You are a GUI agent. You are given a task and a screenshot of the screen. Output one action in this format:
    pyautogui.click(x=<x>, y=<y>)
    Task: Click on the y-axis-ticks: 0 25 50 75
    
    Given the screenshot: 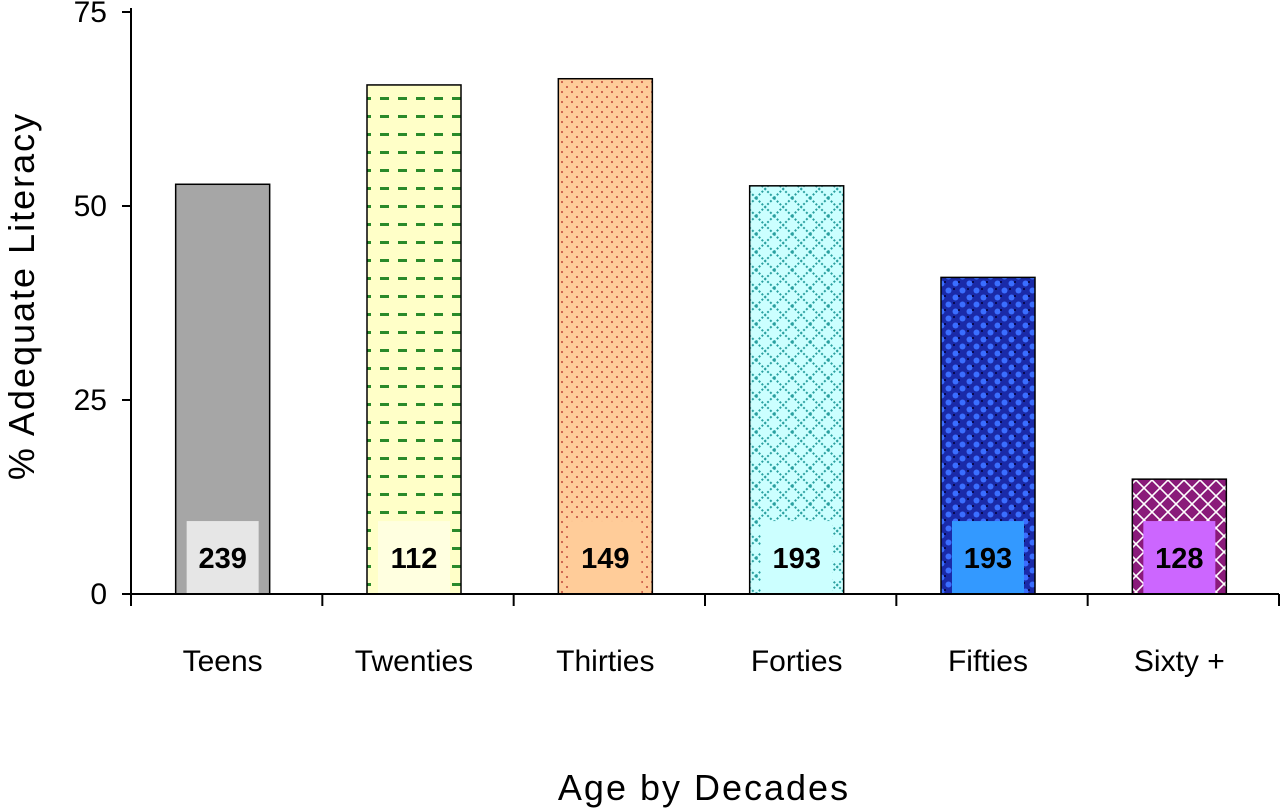 What is the action you would take?
    pyautogui.click(x=102, y=305)
    